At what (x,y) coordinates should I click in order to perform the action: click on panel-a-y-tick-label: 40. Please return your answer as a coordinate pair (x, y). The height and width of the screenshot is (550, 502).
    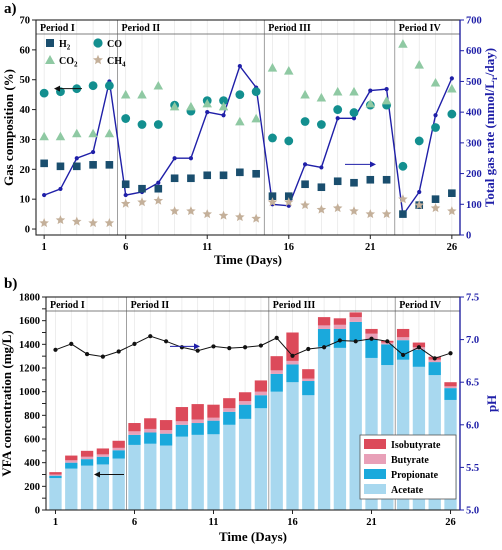
    Looking at the image, I should click on (25, 110).